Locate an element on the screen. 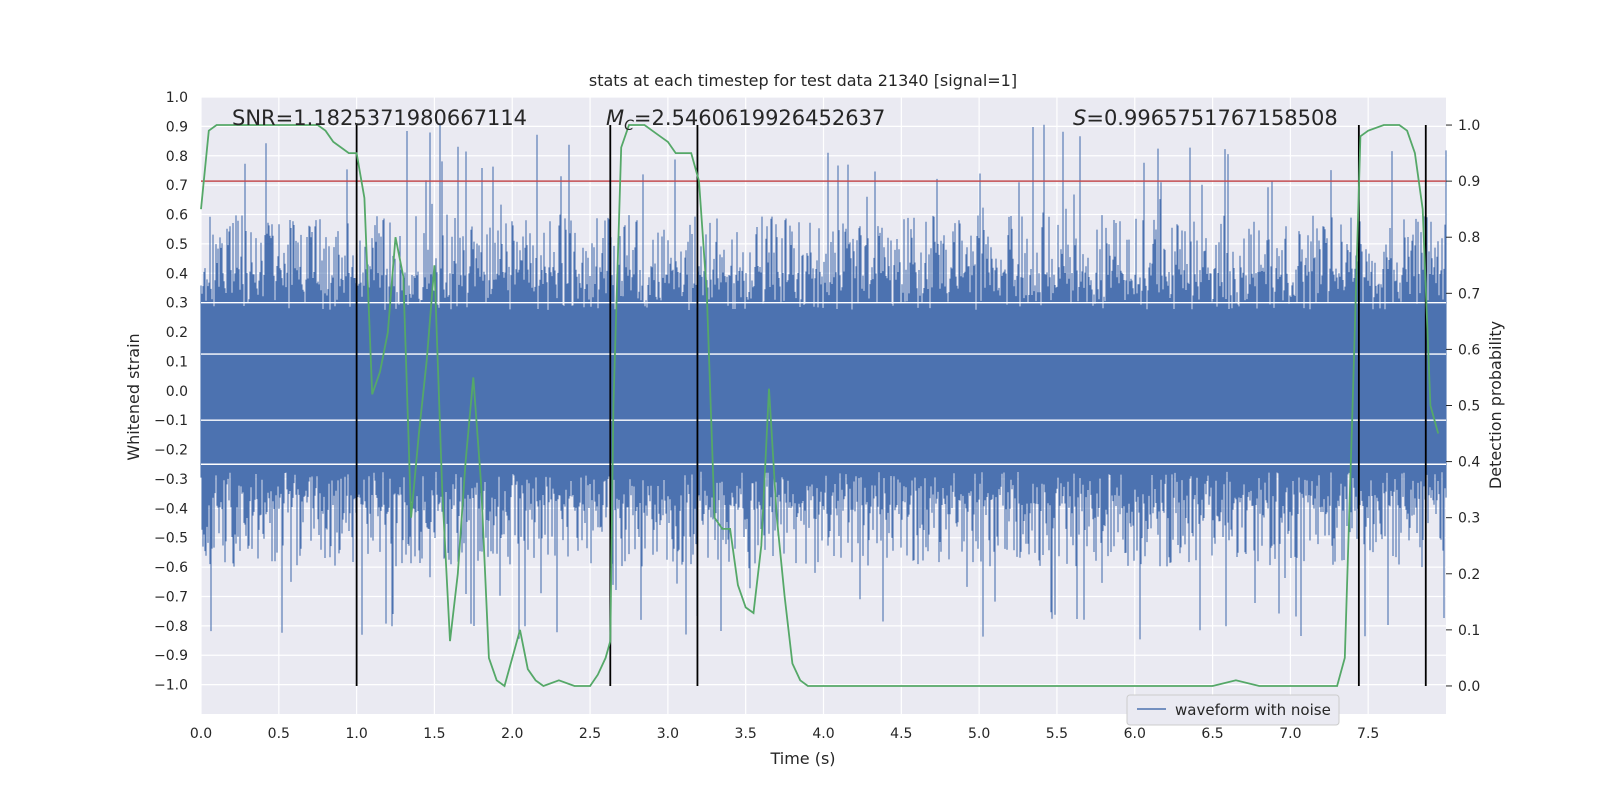 This screenshot has width=1600, height=800. legend-label: waveform with noise is located at coordinates (1253, 710).